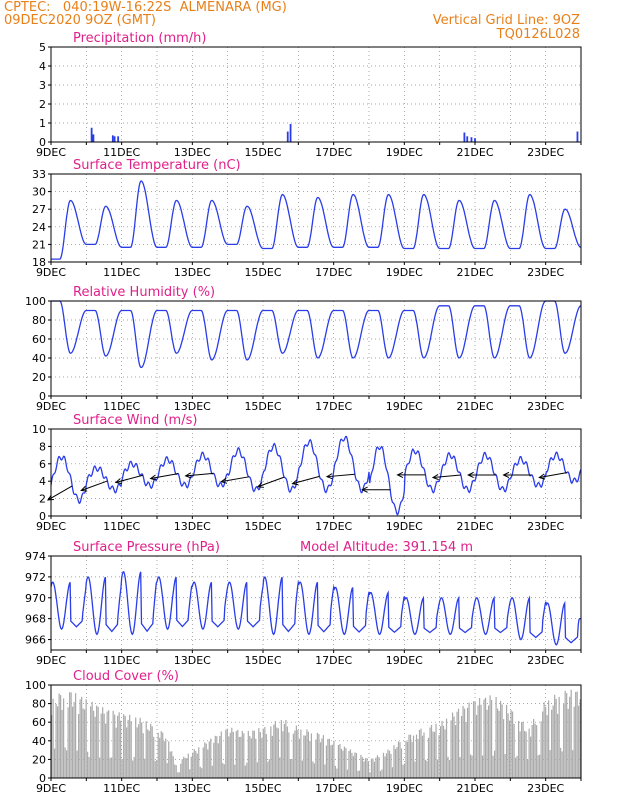 Image resolution: width=618 pixels, height=800 pixels. Describe the element at coordinates (42, 47) in the screenshot. I see `y-tick-label: 5` at that location.